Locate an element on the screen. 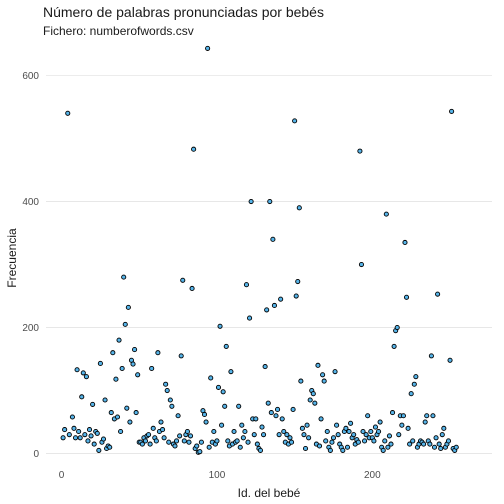 Image resolution: width=504 pixels, height=504 pixels. y-axis-title: Frecuencia is located at coordinates (12, 258).